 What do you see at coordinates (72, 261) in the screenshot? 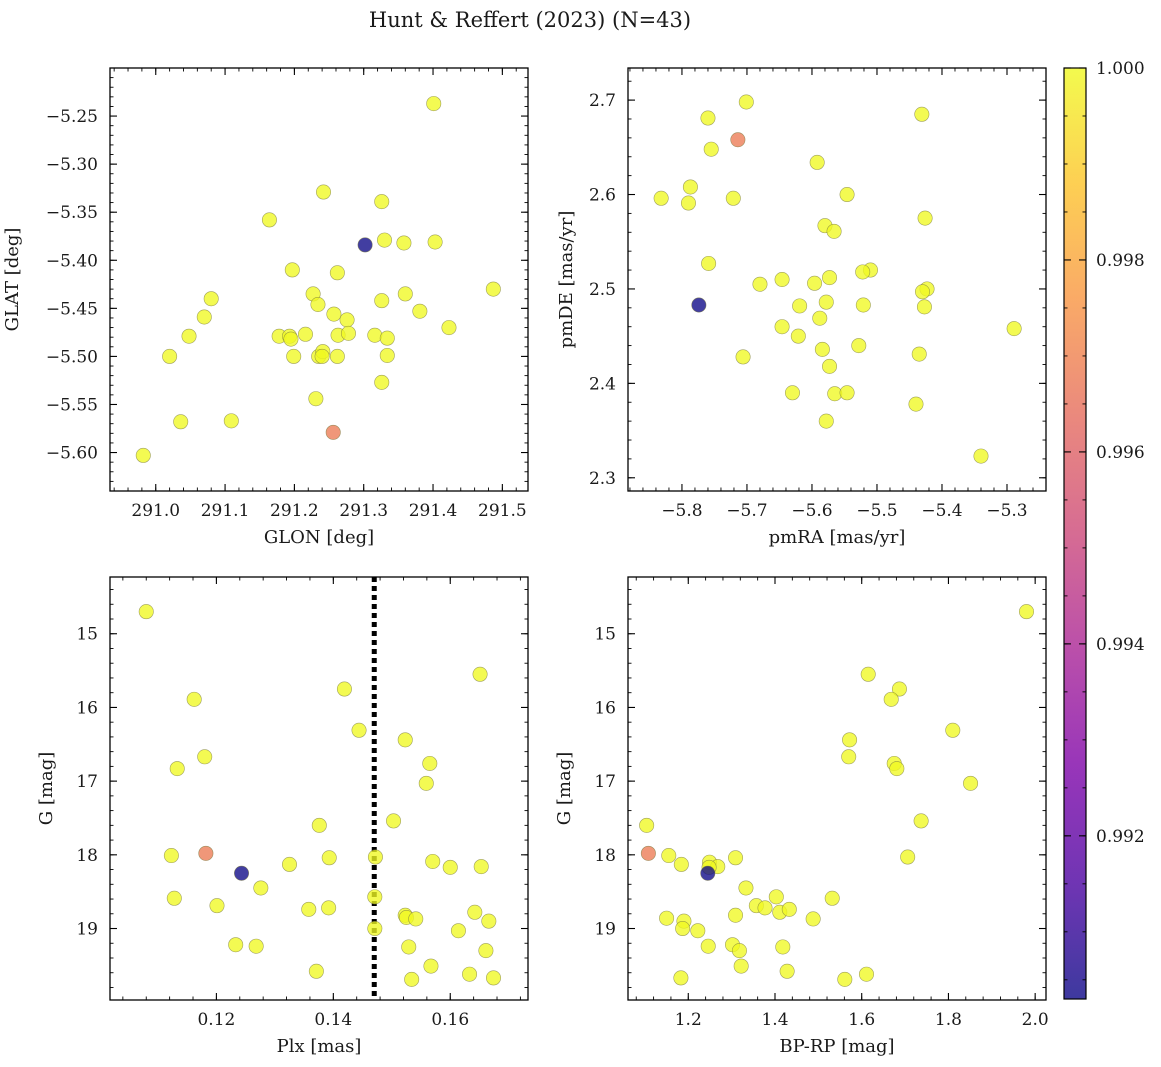
I see `y-tick-label: −5.40` at bounding box center [72, 261].